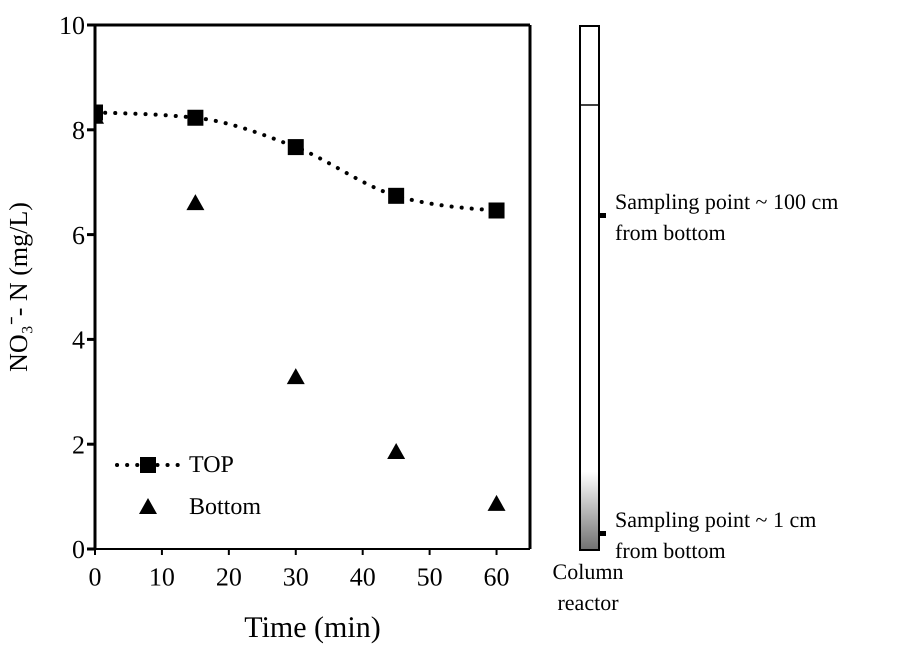 The height and width of the screenshot is (662, 900). I want to click on x-tick-label: 20, so click(229, 577).